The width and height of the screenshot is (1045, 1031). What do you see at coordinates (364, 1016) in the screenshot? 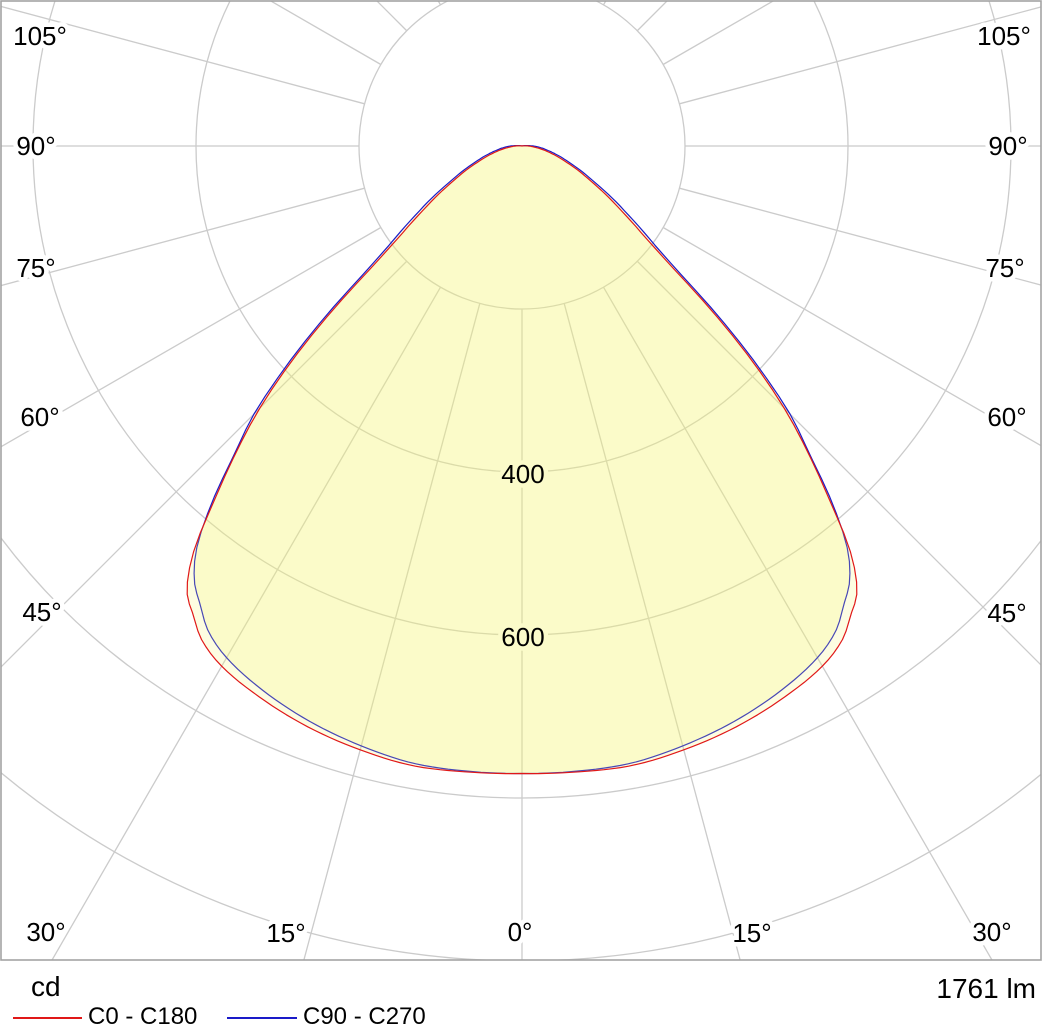
I see `legend-label-c90-c270: C90 - C270` at bounding box center [364, 1016].